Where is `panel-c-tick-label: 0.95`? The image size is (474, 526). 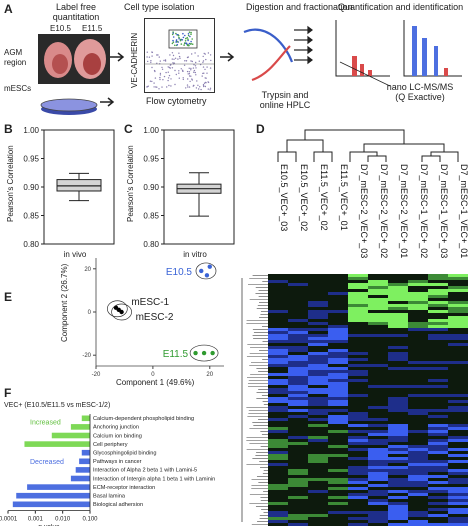
panel-c-tick-label: 0.95 is located at coordinates (151, 159).